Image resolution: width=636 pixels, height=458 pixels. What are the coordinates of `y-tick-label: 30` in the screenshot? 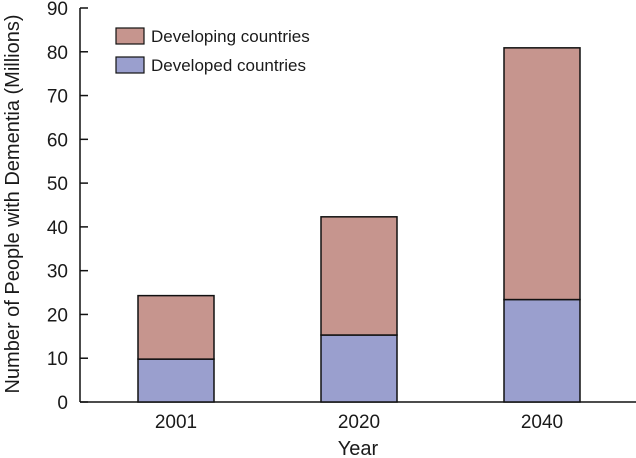 It's located at (57, 272).